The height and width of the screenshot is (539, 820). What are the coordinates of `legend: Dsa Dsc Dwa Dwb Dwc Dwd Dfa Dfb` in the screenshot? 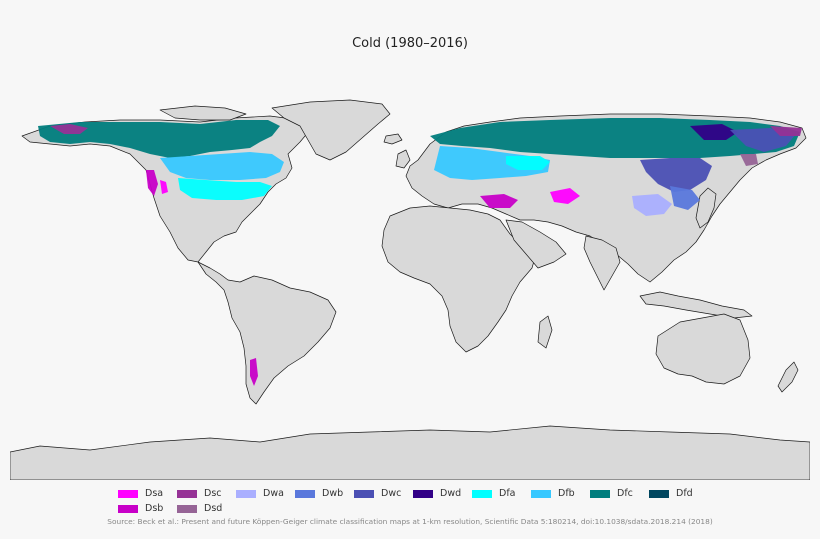 It's located at (418, 501).